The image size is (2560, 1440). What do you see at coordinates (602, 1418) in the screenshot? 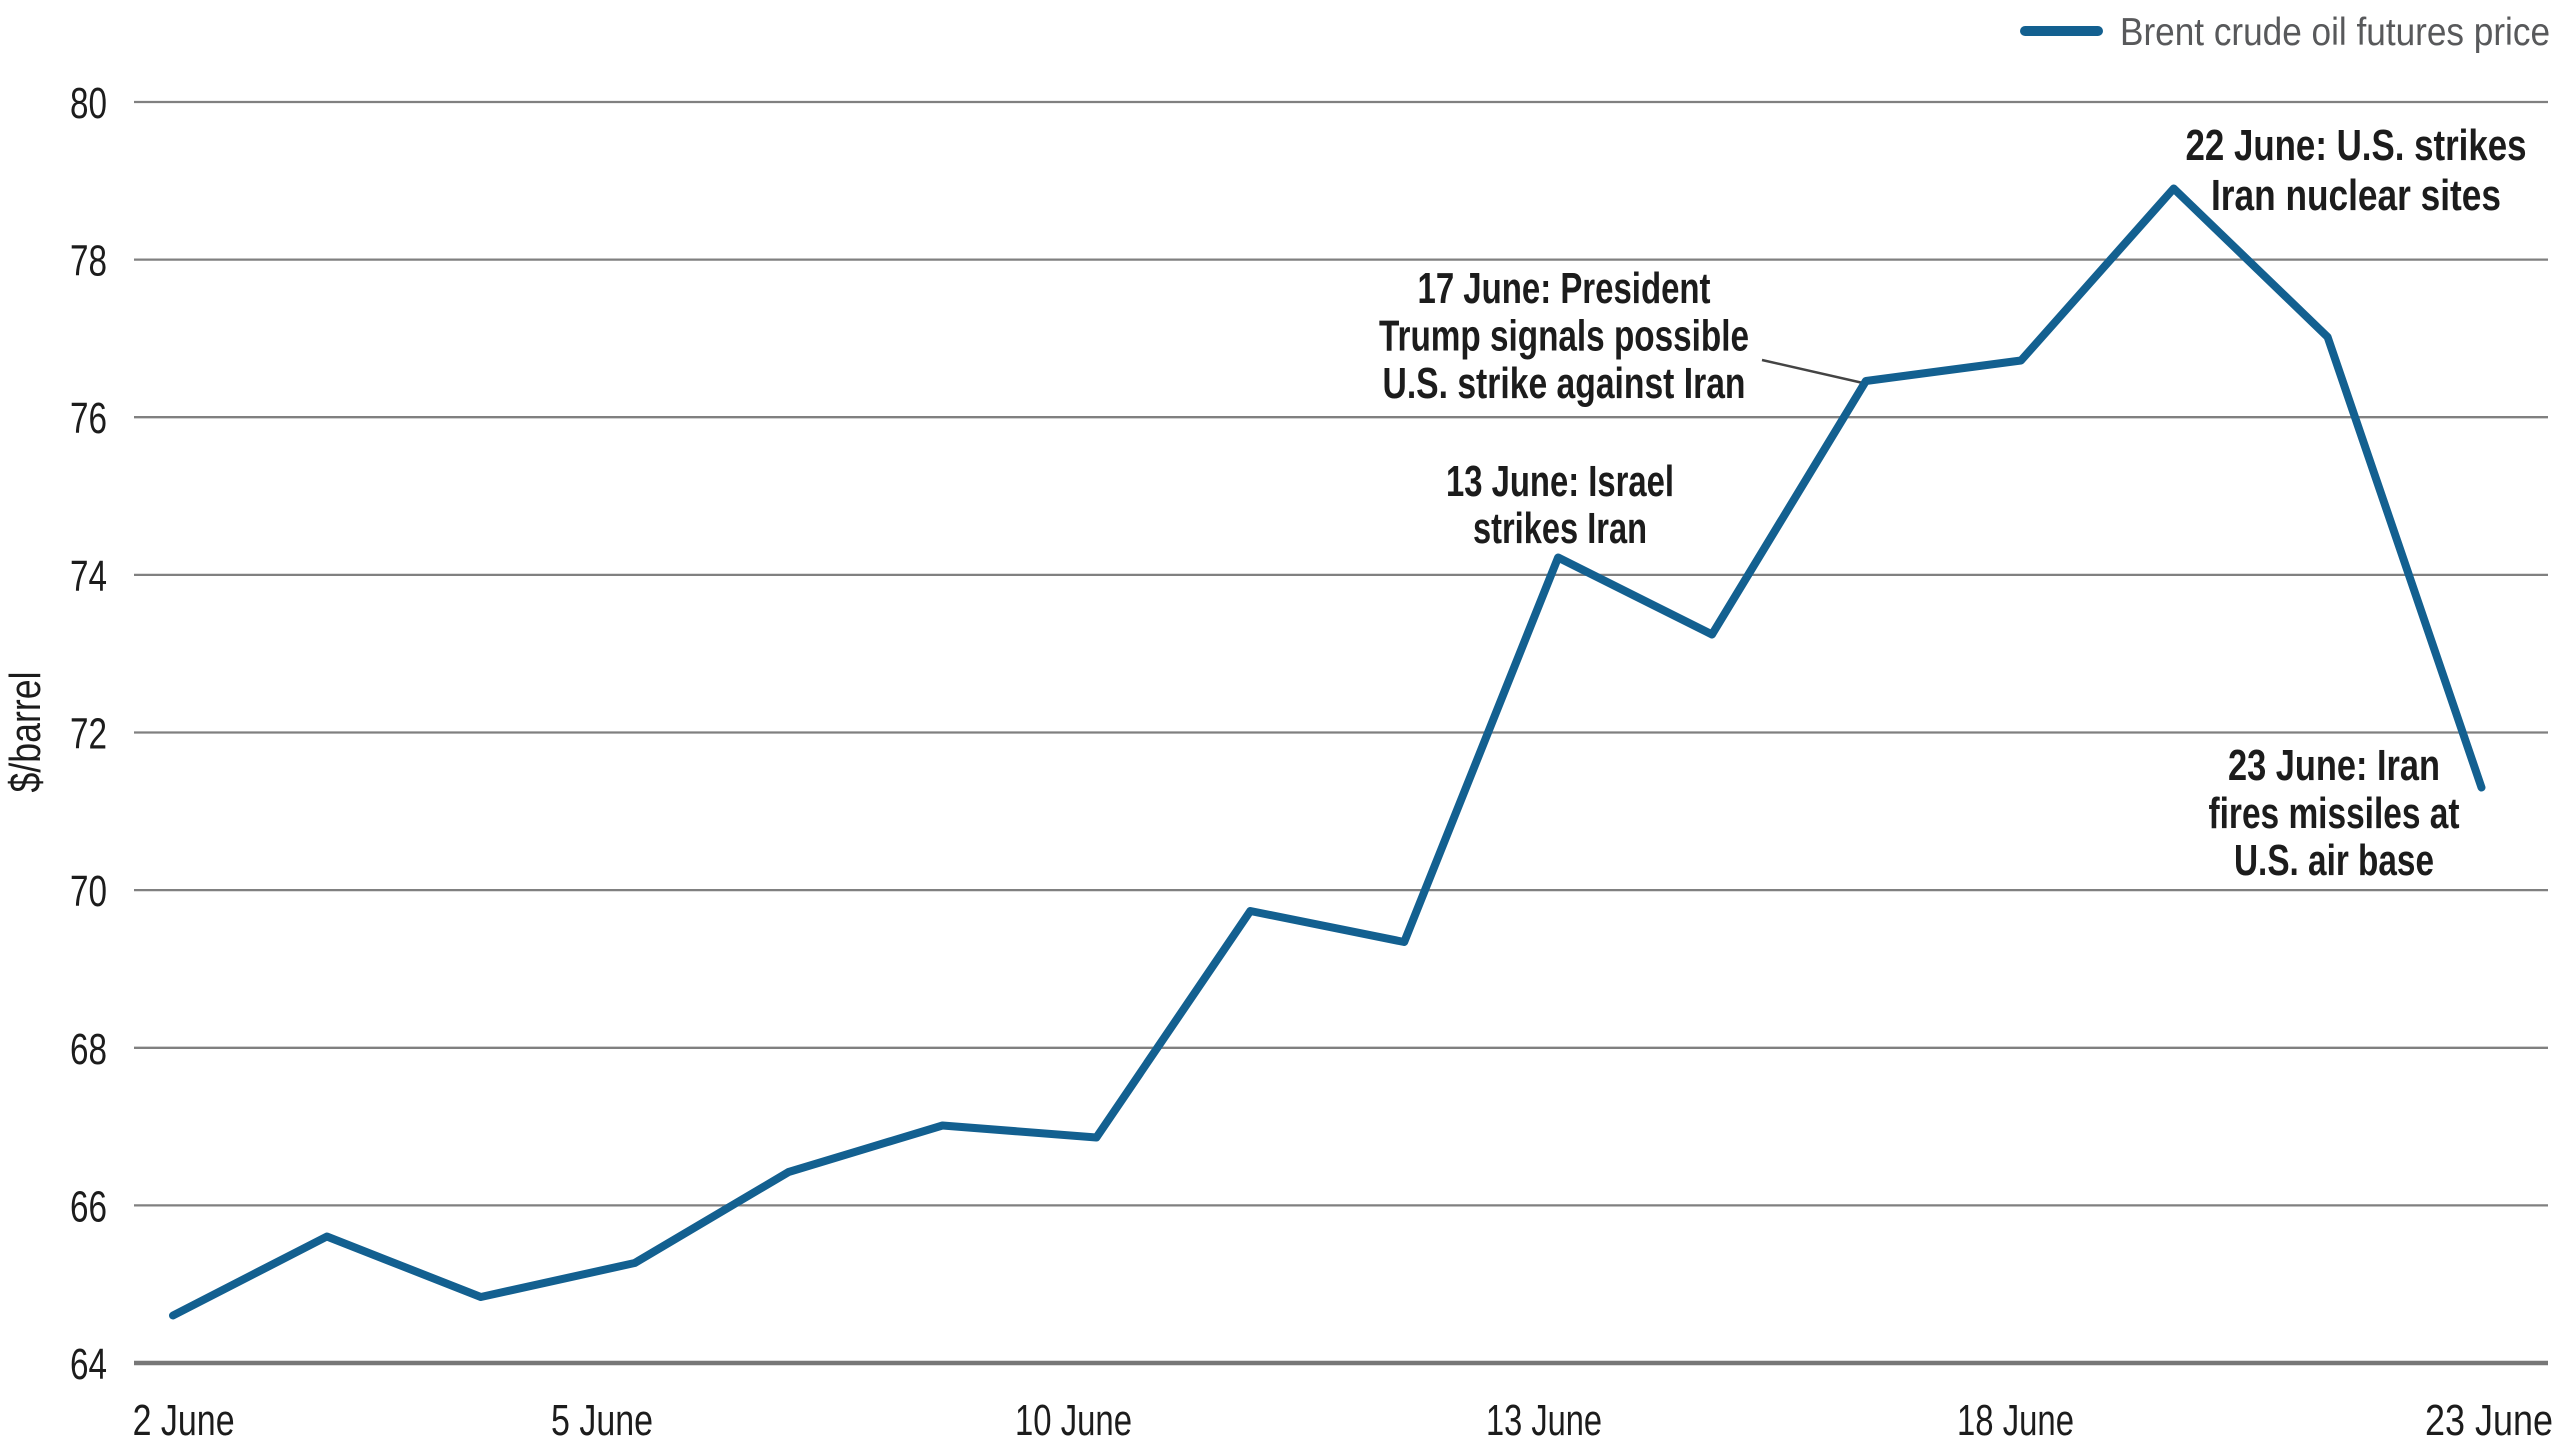
I see `svg-text: 5 June` at bounding box center [602, 1418].